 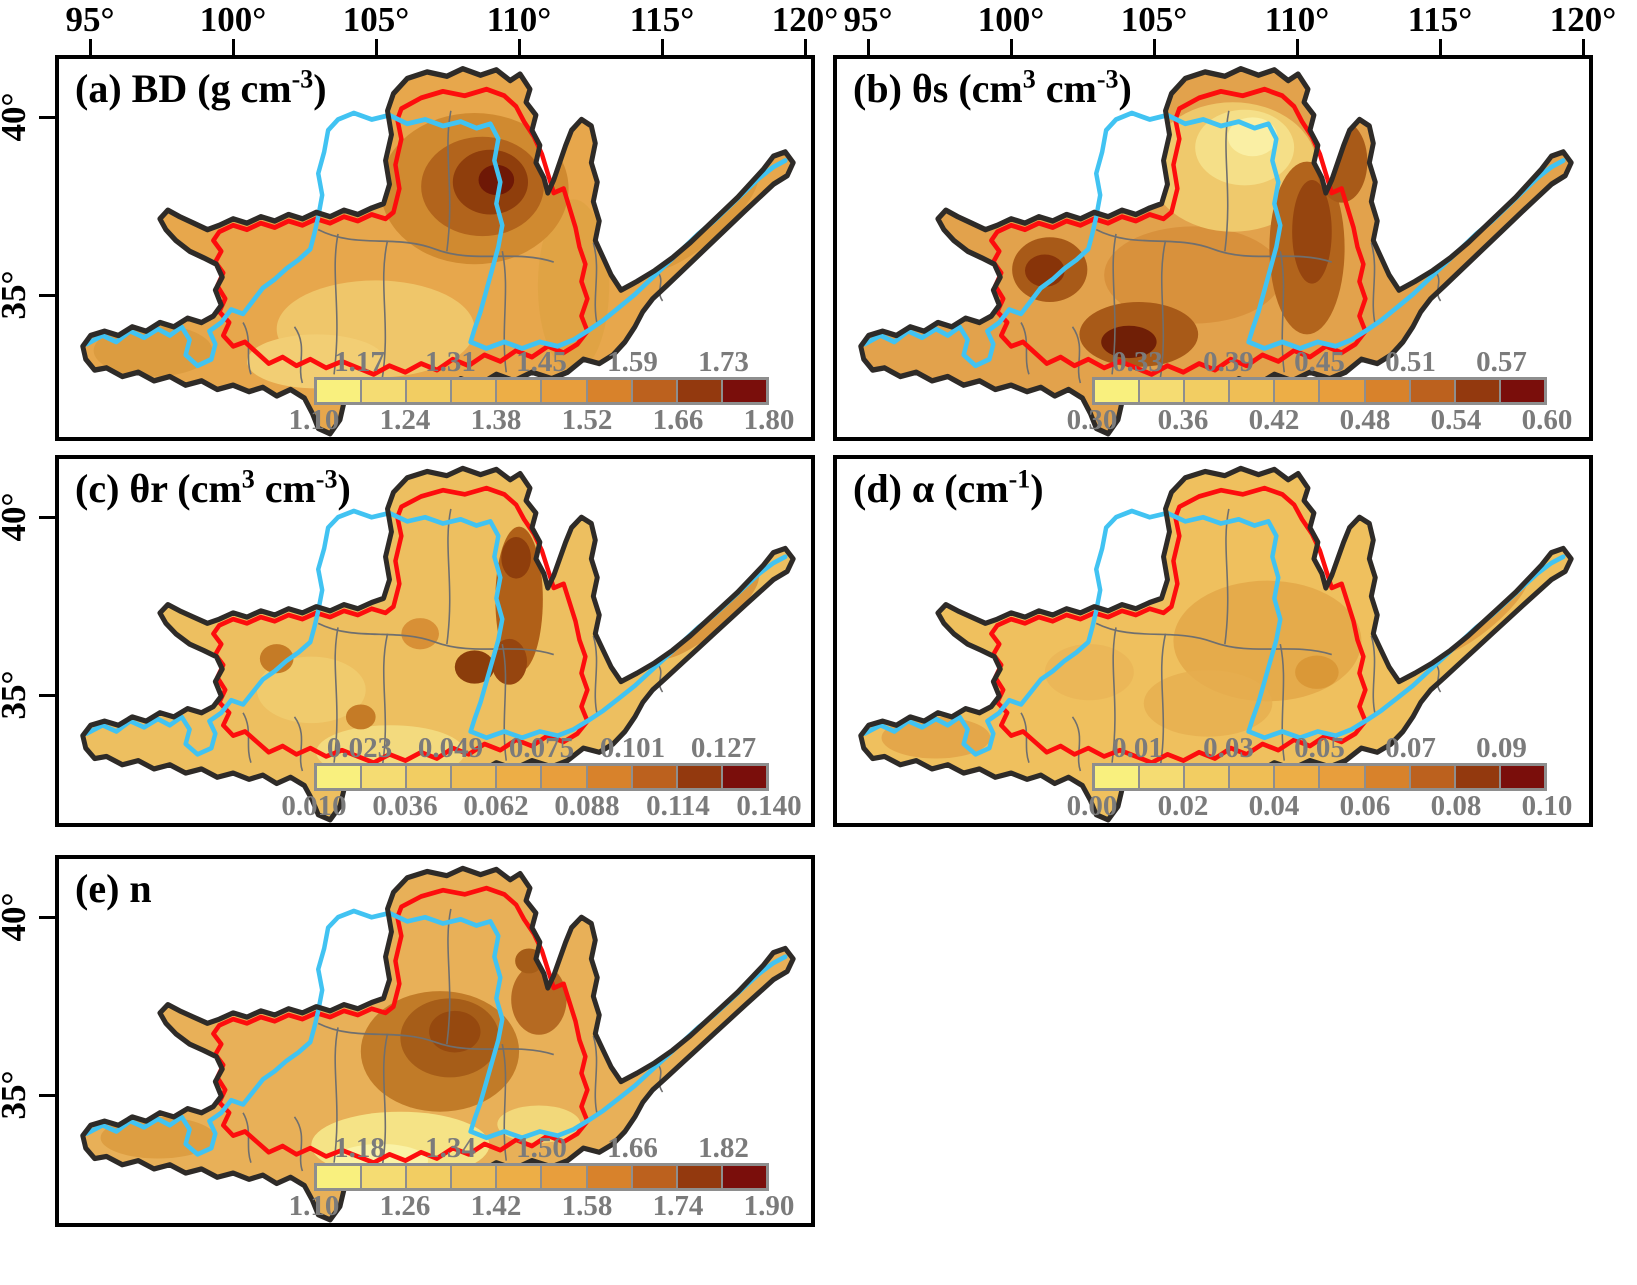 What do you see at coordinates (541, 748) in the screenshot?
I see `colorbar-top-labels: 0.023 0.049 0.075 0.101 0.127` at bounding box center [541, 748].